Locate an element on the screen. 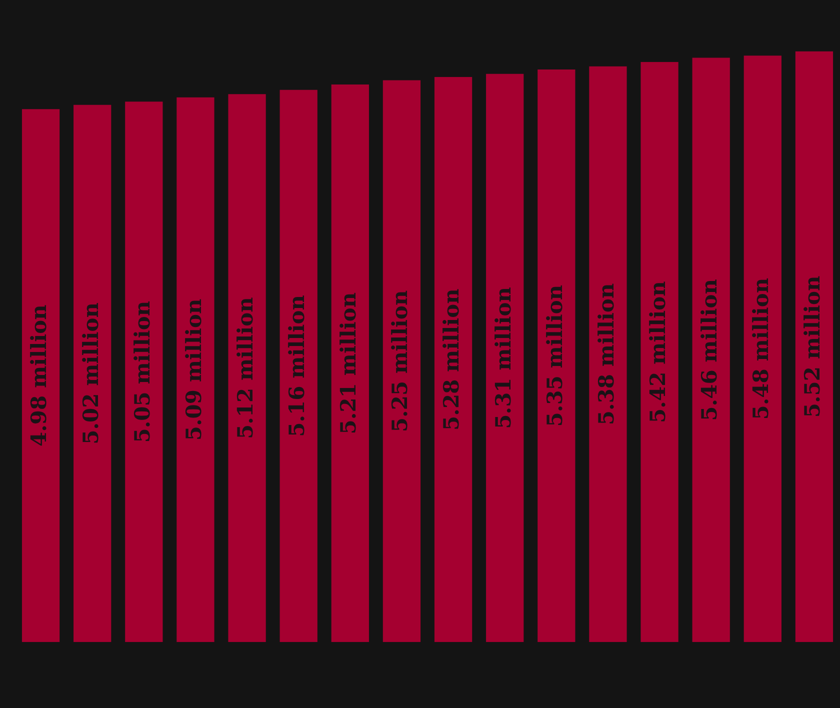  data-label: 5.52 million is located at coordinates (812, 347).